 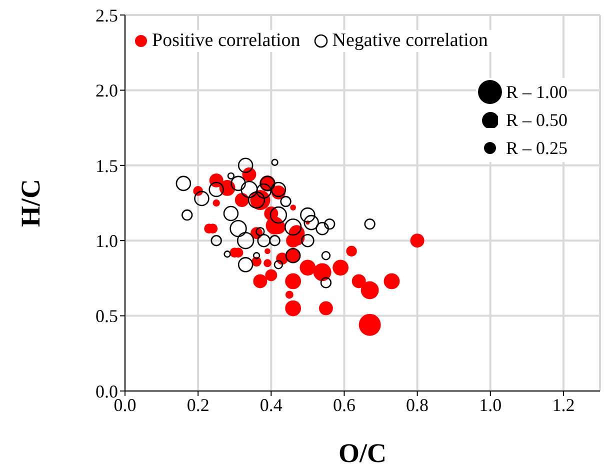 I want to click on x-tick-label: 0.2, so click(x=198, y=404).